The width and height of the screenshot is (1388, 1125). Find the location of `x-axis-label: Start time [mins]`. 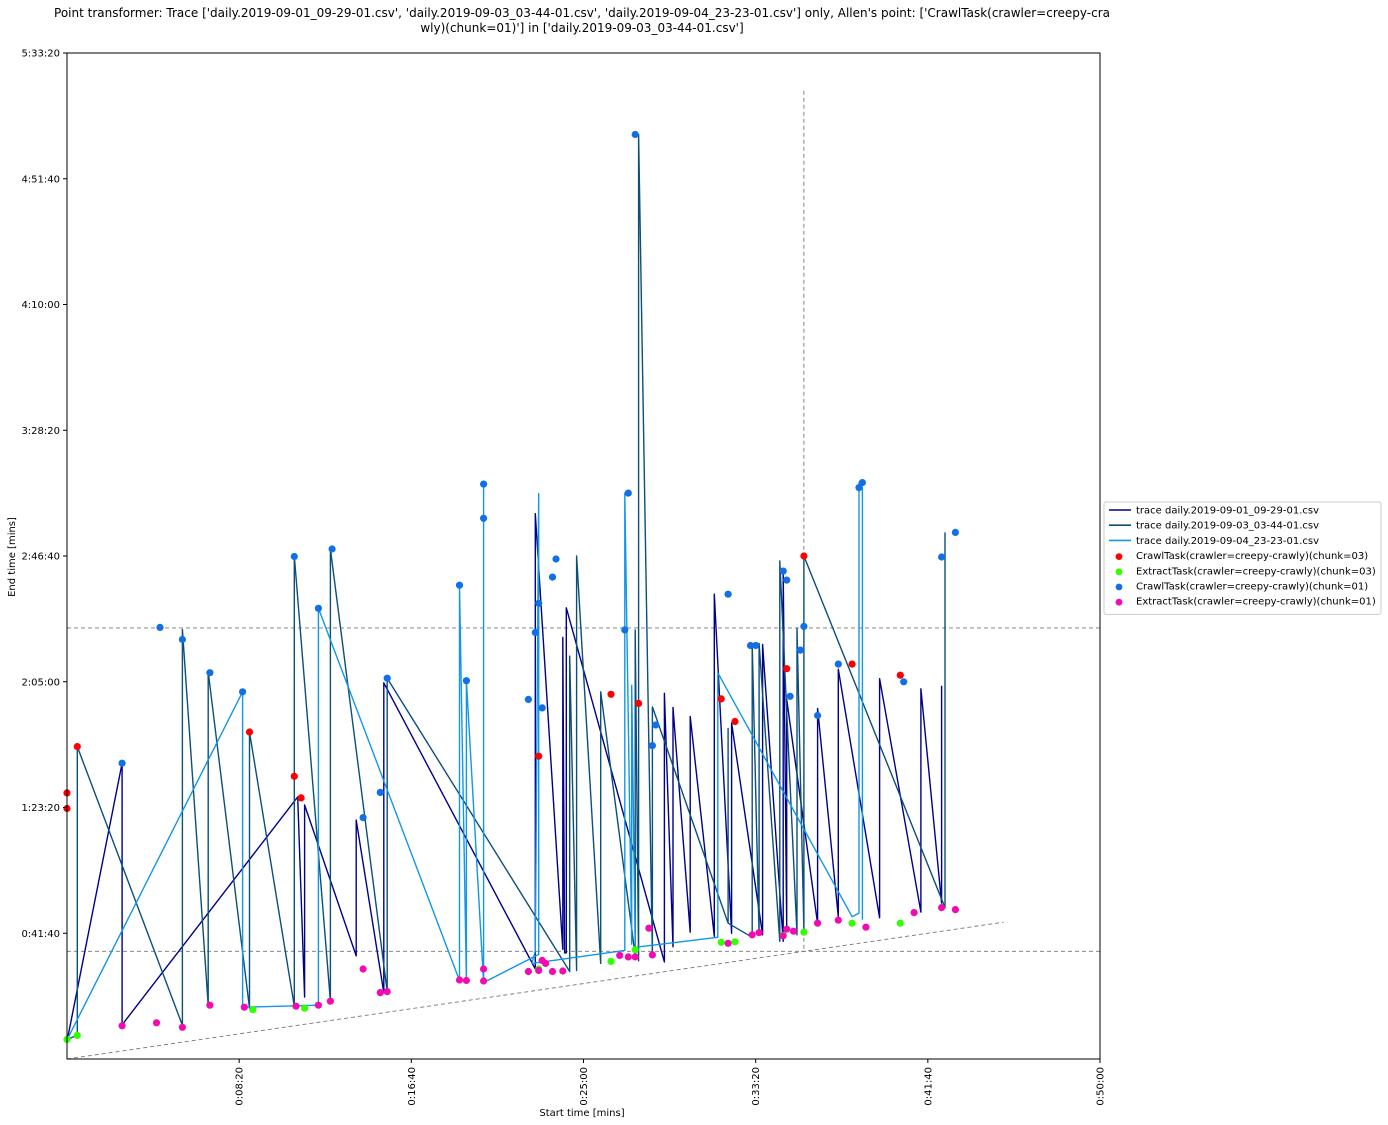

x-axis-label: Start time [mins] is located at coordinates (581, 1113).